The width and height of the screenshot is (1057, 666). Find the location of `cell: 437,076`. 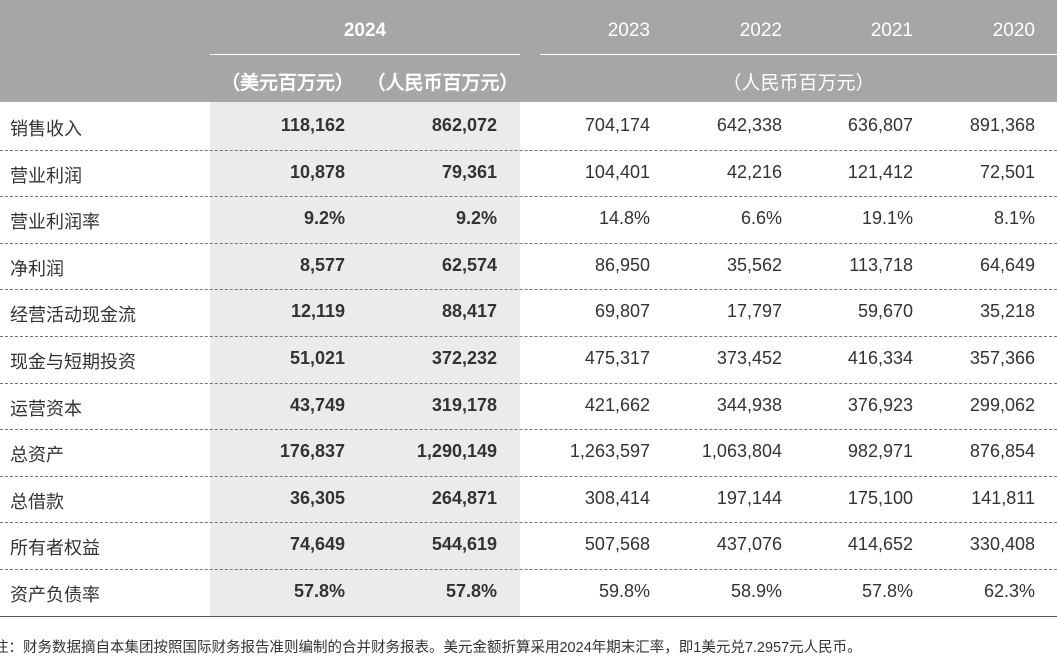

cell: 437,076 is located at coordinates (749, 544).